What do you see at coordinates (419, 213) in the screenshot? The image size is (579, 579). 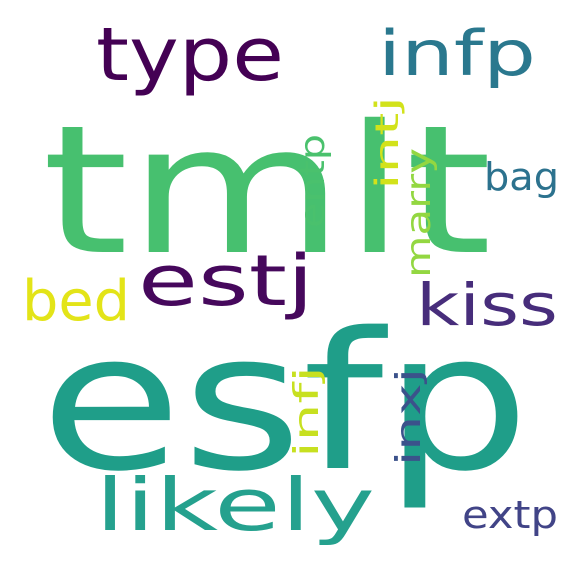 I see `word-marry: marry` at bounding box center [419, 213].